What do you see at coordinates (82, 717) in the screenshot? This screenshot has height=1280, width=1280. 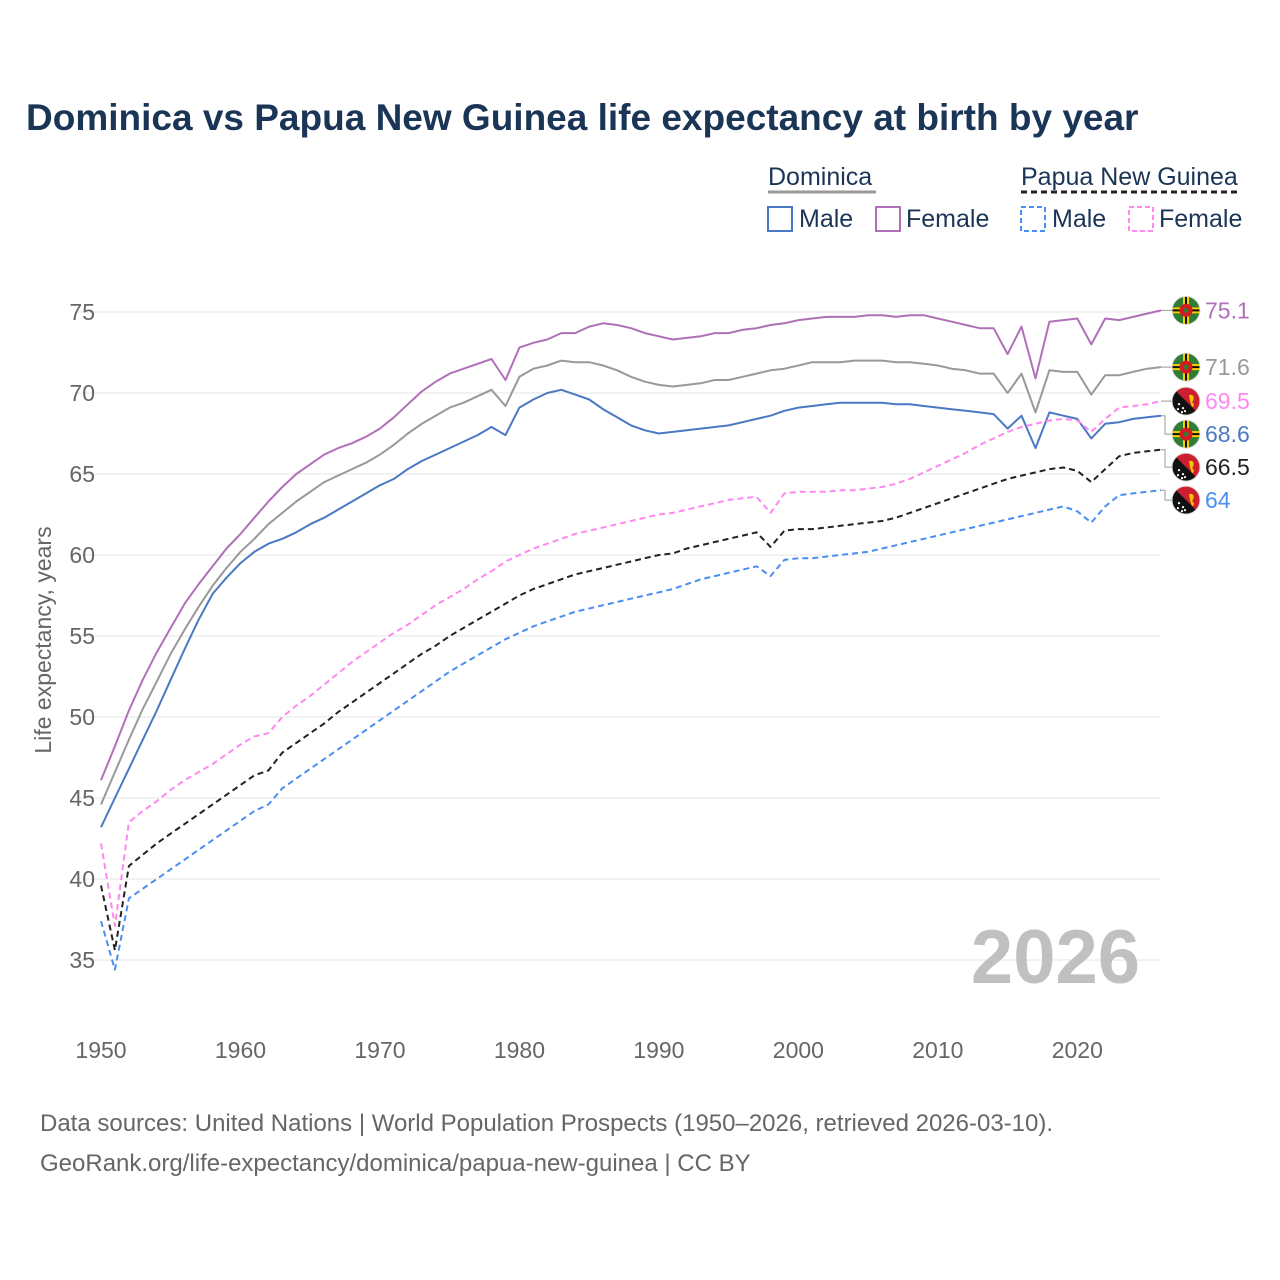 I see `y-tick-label: 50` at bounding box center [82, 717].